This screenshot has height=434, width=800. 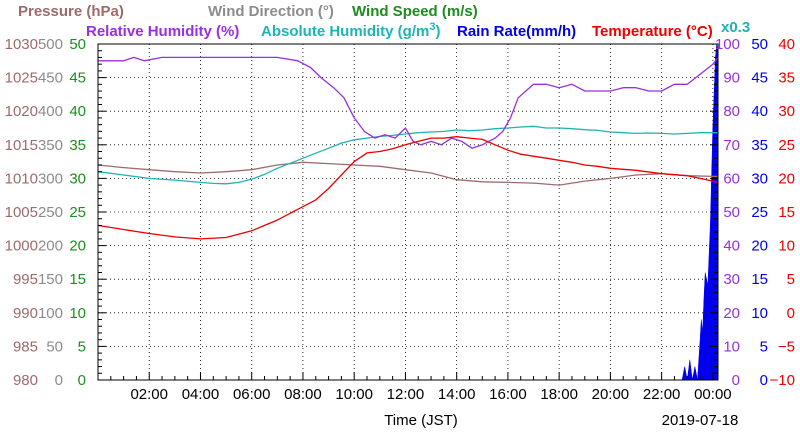 I want to click on y-tick-label-pressure: 1000, so click(x=21, y=246).